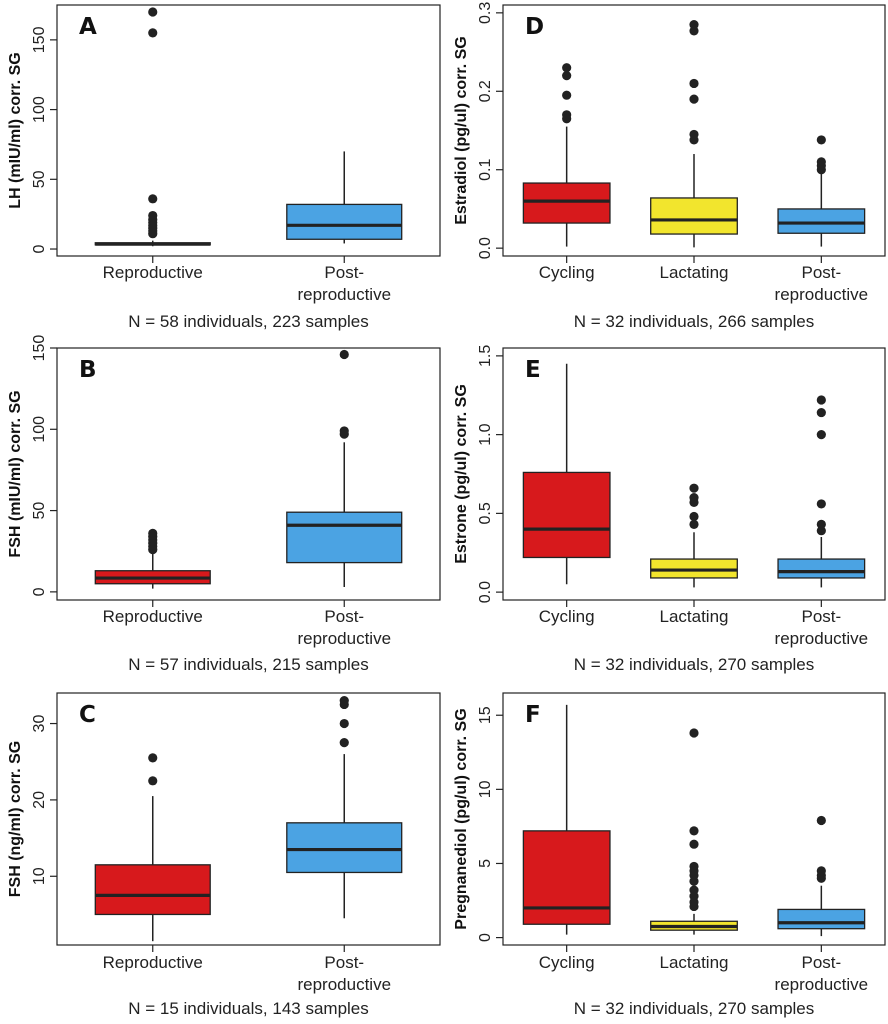  Describe the element at coordinates (461, 130) in the screenshot. I see `y-axis-label: Estradiol (pg/ul) corr. SG` at that location.